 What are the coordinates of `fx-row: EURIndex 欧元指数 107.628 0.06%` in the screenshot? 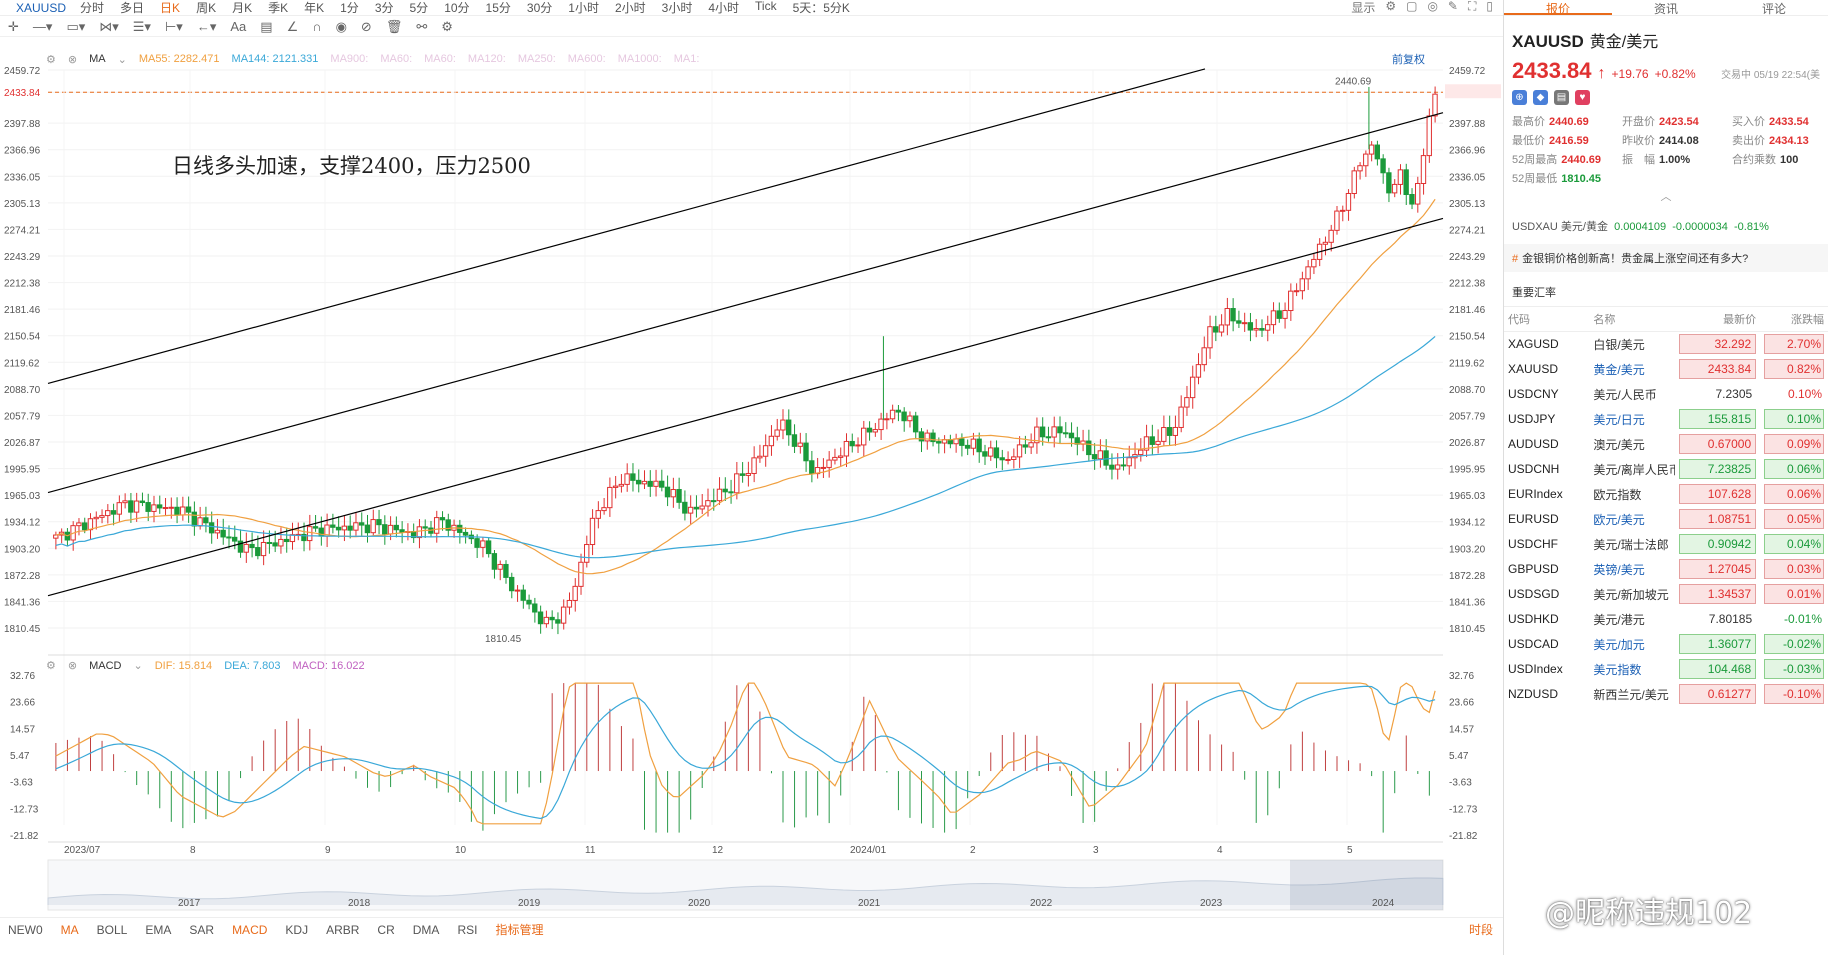 It's located at (1666, 494).